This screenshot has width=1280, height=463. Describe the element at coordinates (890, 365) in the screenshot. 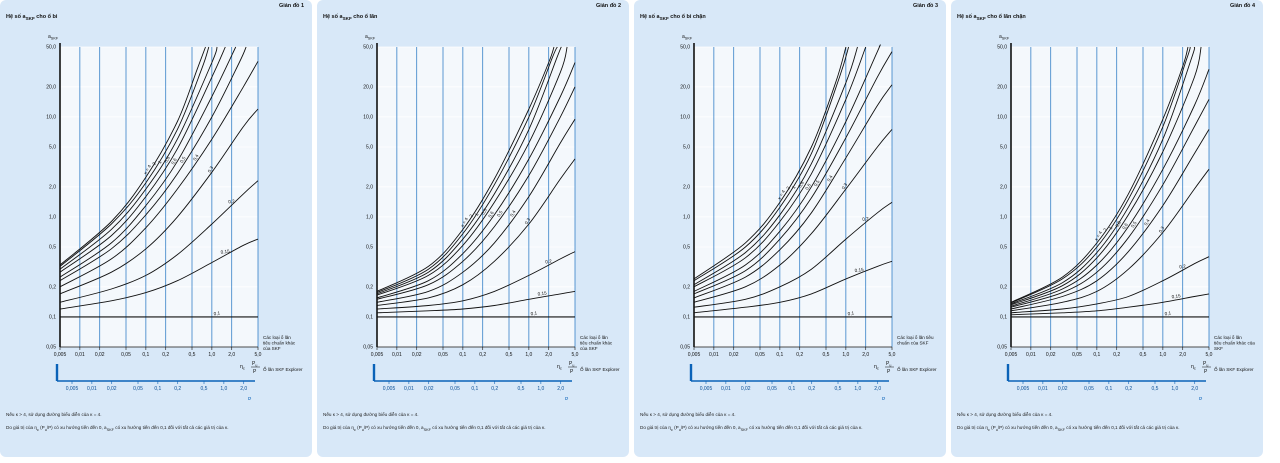

I see `x-axis-label-num-sub: u` at that location.